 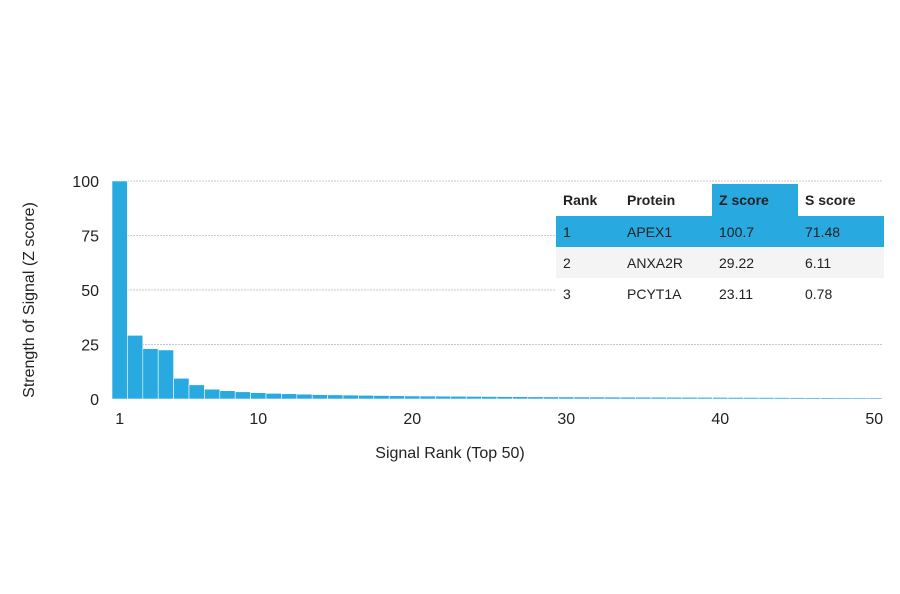 What do you see at coordinates (412, 419) in the screenshot?
I see `x-tick-label: 20` at bounding box center [412, 419].